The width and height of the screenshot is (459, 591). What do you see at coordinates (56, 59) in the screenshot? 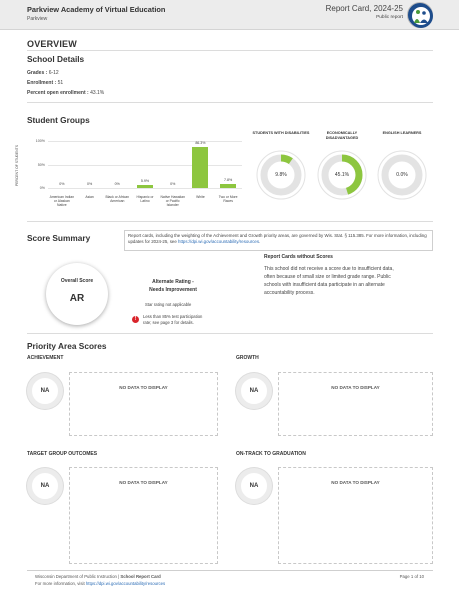
I see `school-details-heading: School Details` at bounding box center [56, 59].